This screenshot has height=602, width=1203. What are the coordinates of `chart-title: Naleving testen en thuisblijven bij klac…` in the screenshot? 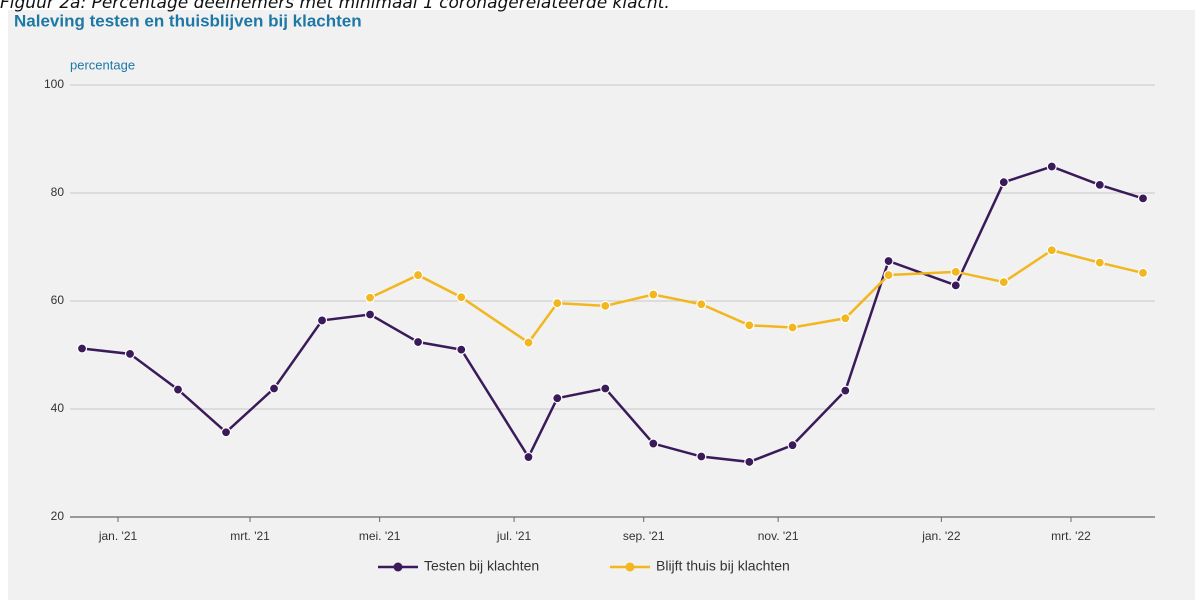 It's located at (188, 20).